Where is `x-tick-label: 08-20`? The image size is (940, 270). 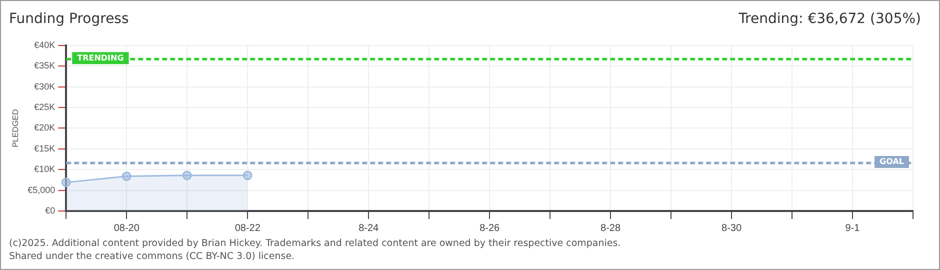
x-tick-label: 08-20 is located at coordinates (127, 228).